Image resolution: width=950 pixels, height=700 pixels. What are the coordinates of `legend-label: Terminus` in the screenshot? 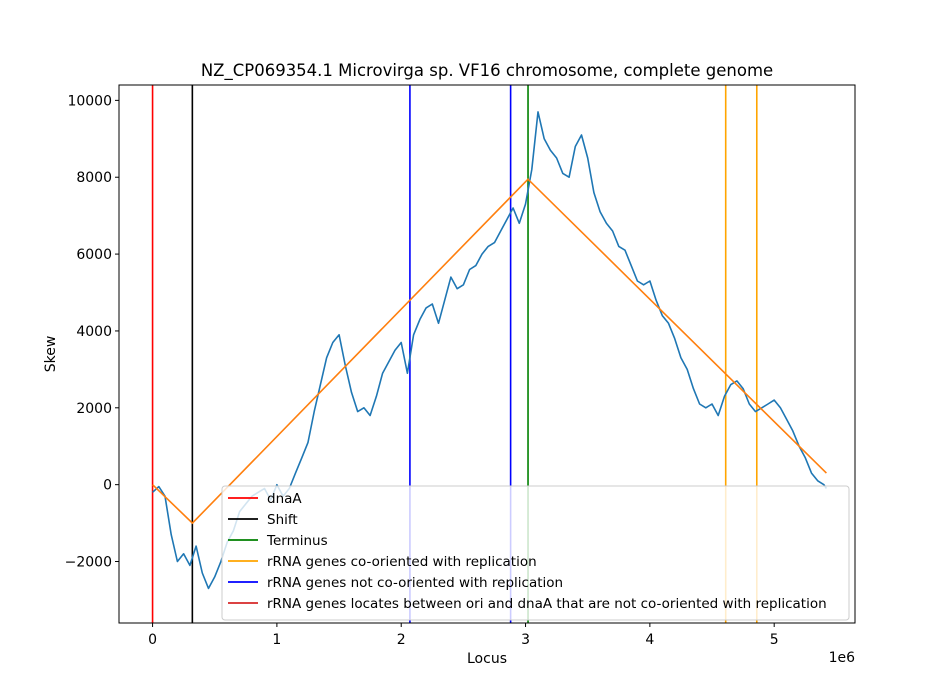 It's located at (297, 541).